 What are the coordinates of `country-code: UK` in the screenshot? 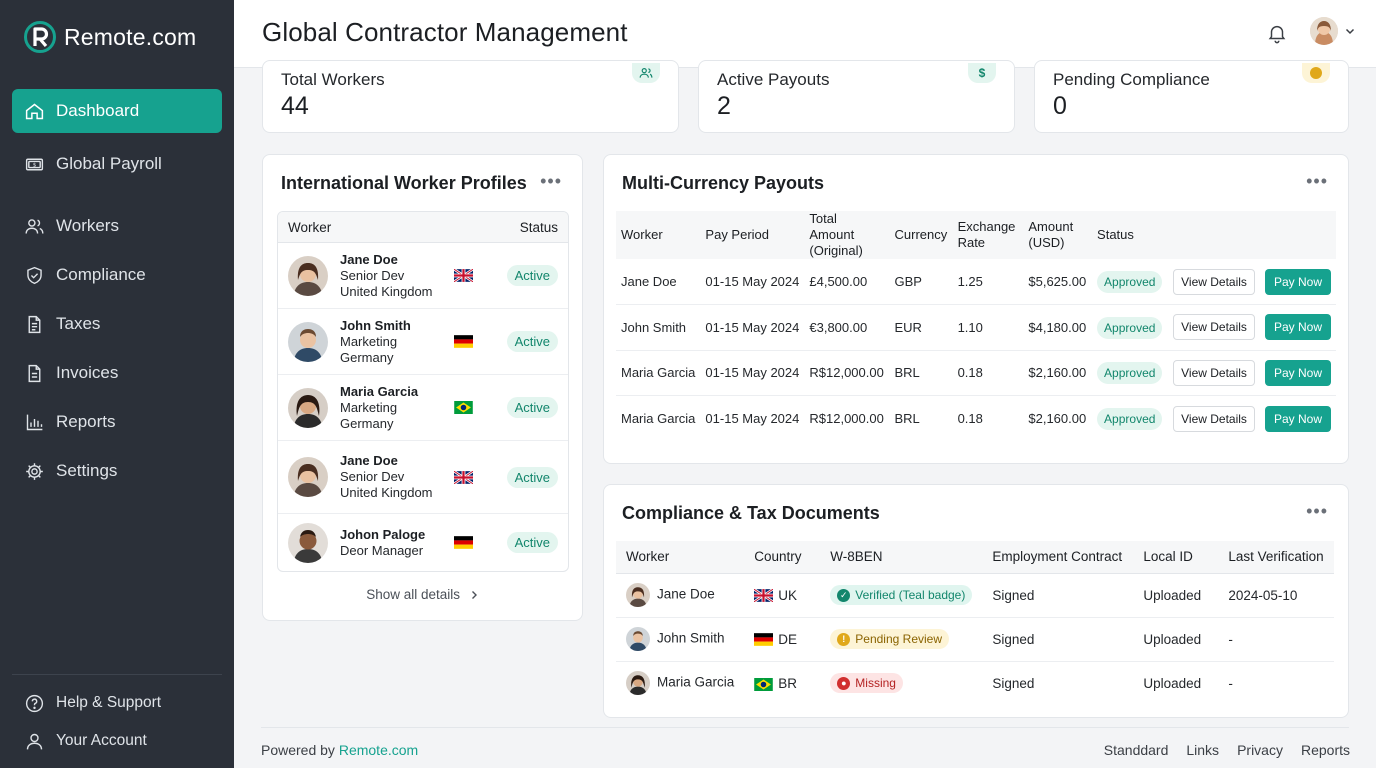 It's located at (788, 595).